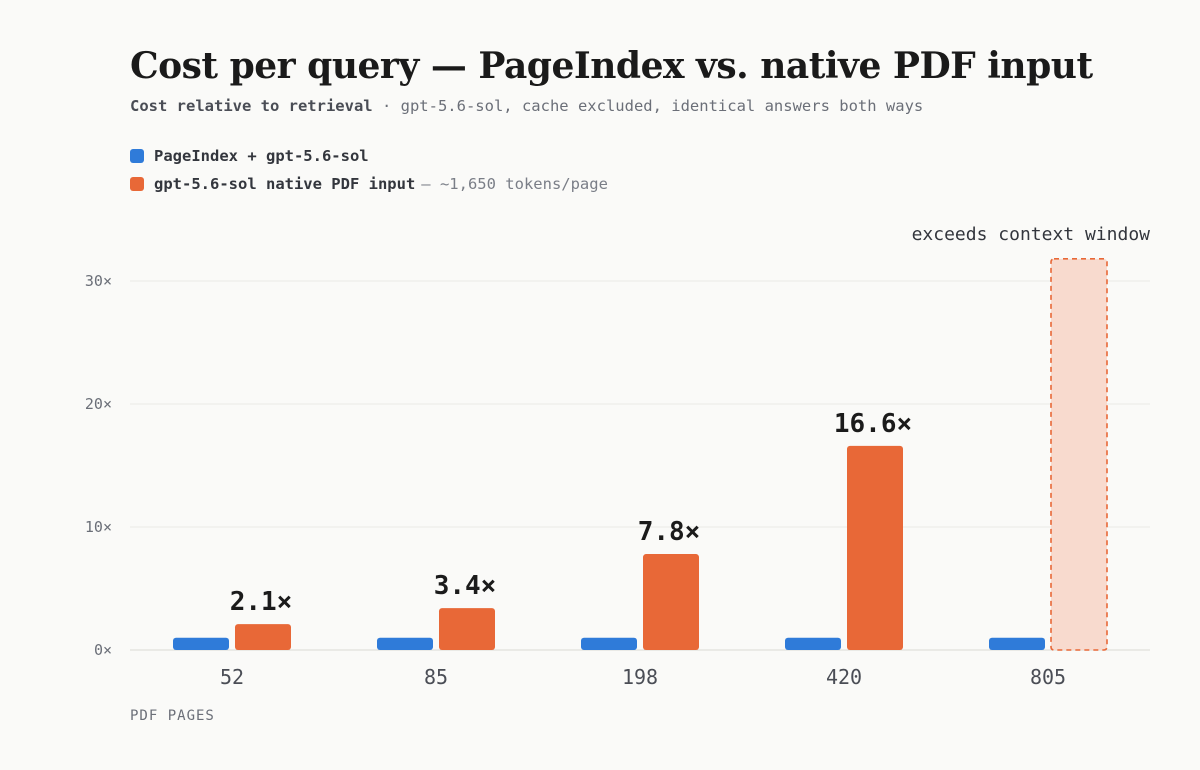 This screenshot has height=770, width=1200. Describe the element at coordinates (172, 716) in the screenshot. I see `x-axis-label: PDF PAGES` at that location.